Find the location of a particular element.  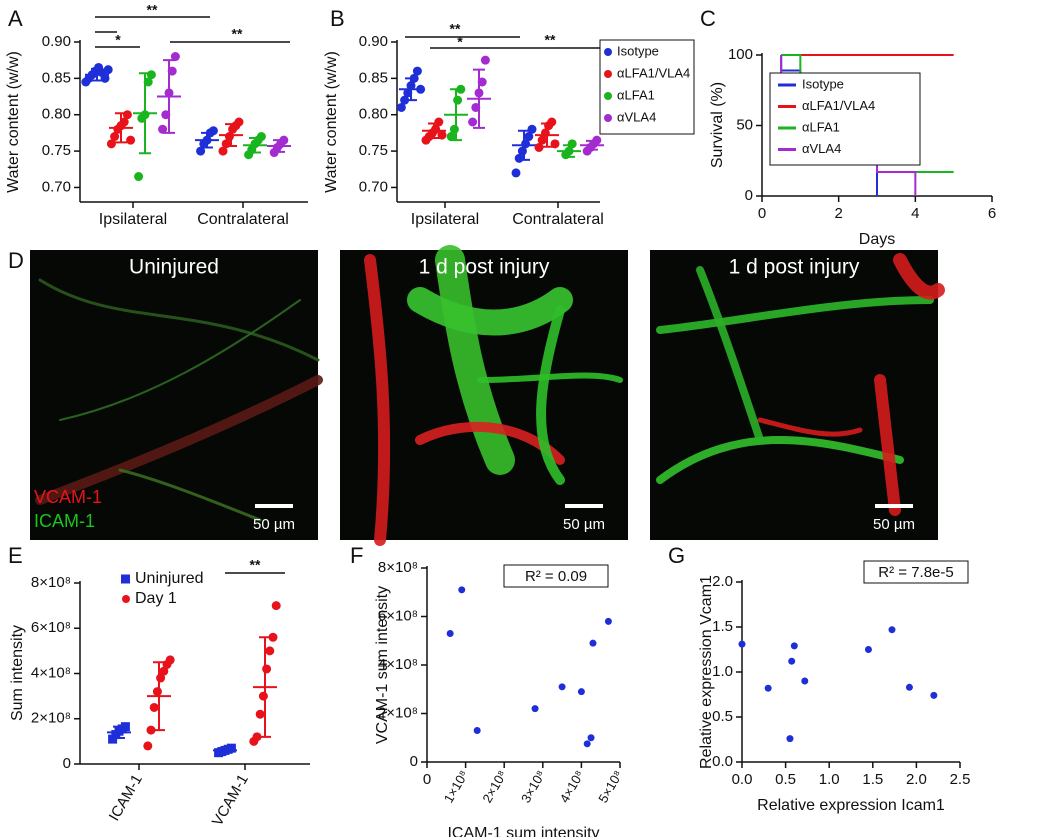

legend-label: αVLA4 is located at coordinates (636, 116).